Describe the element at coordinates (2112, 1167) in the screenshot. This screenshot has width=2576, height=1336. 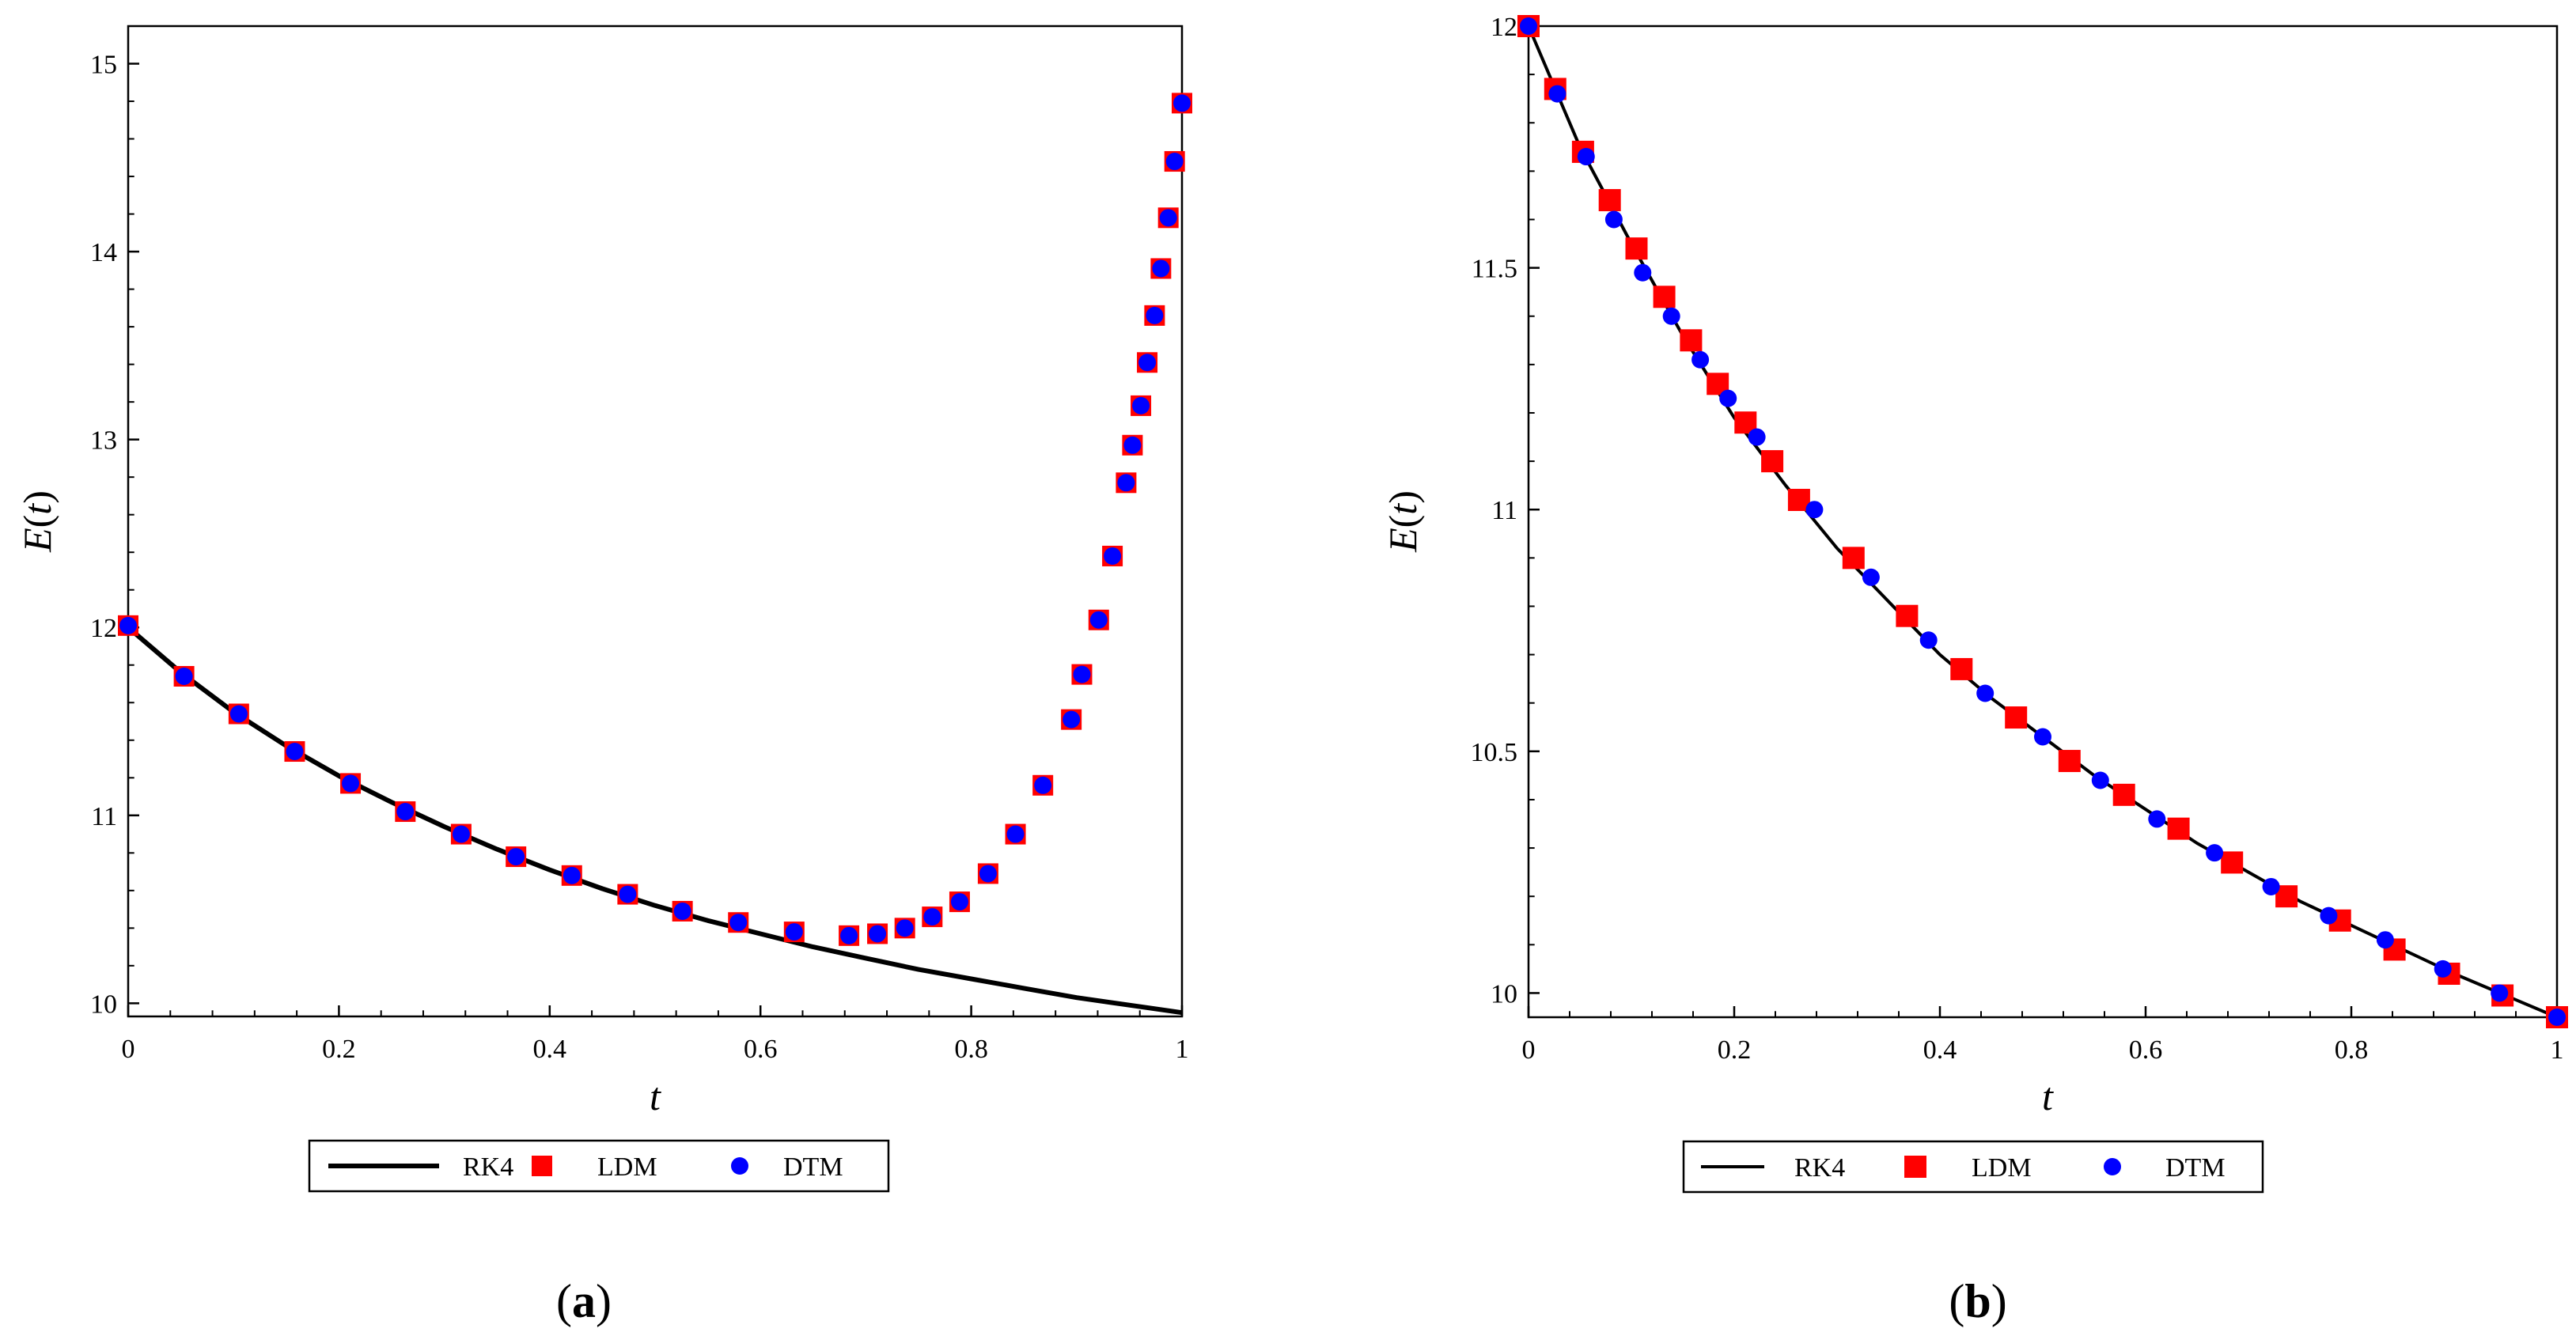
I see `panel-b-legend-dtm-marker` at that location.